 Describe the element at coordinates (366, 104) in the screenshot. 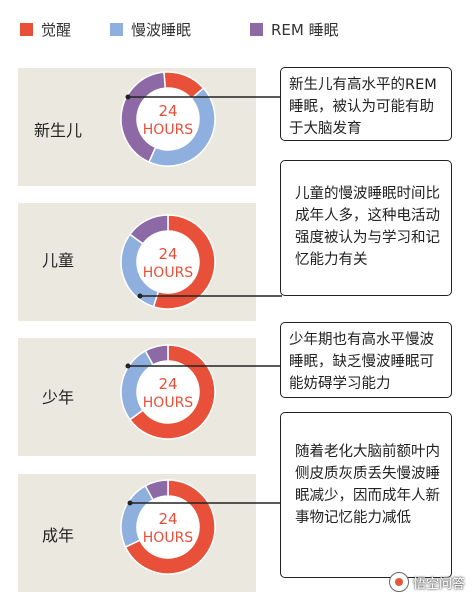

I see `note-box-newborn: 新生儿有高水平的REM睡眠，被认为可能有助于大脑发育` at that location.